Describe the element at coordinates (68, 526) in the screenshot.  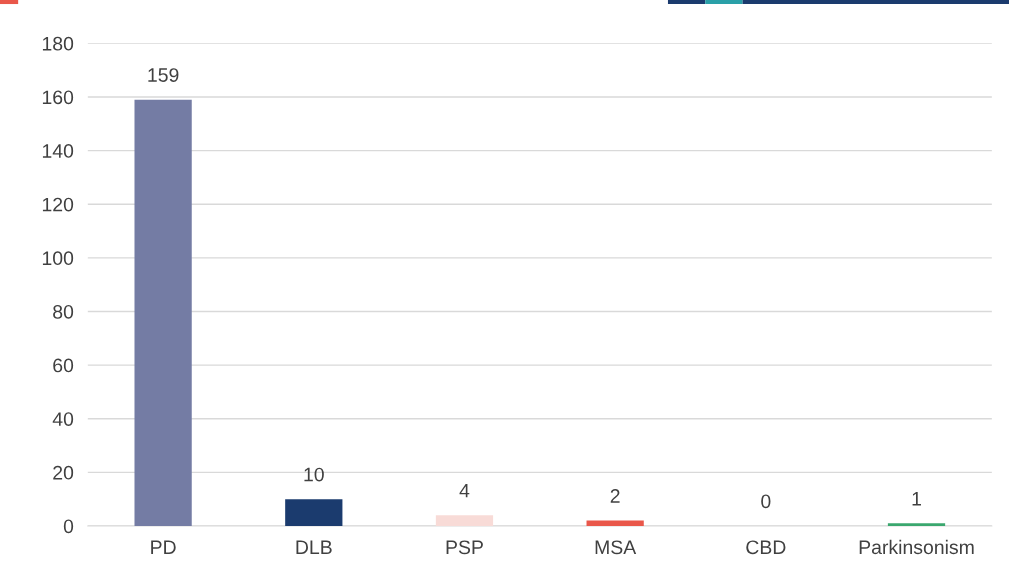
I see `y-tick-label: 0` at that location.